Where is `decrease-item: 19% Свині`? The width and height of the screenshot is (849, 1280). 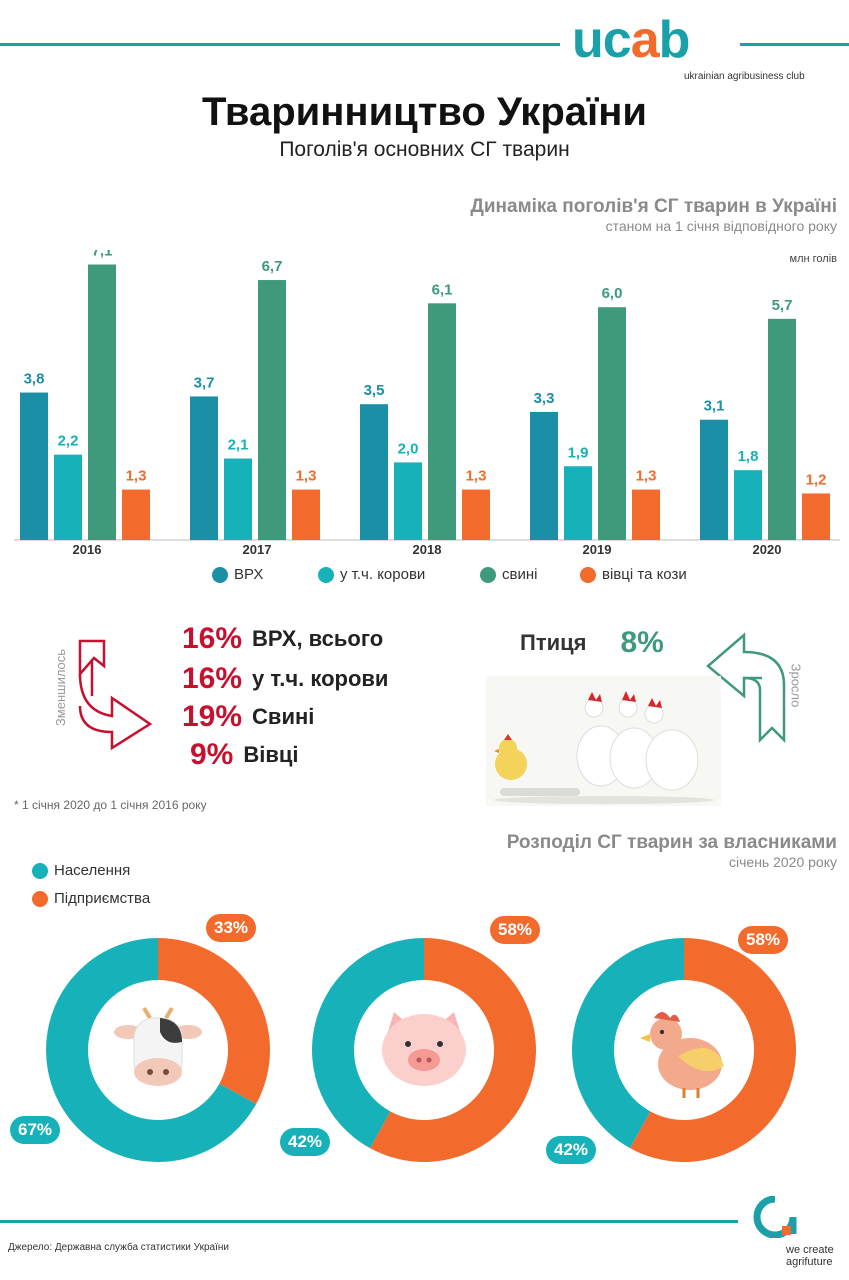
decrease-item: 19% Свині is located at coordinates (248, 717).